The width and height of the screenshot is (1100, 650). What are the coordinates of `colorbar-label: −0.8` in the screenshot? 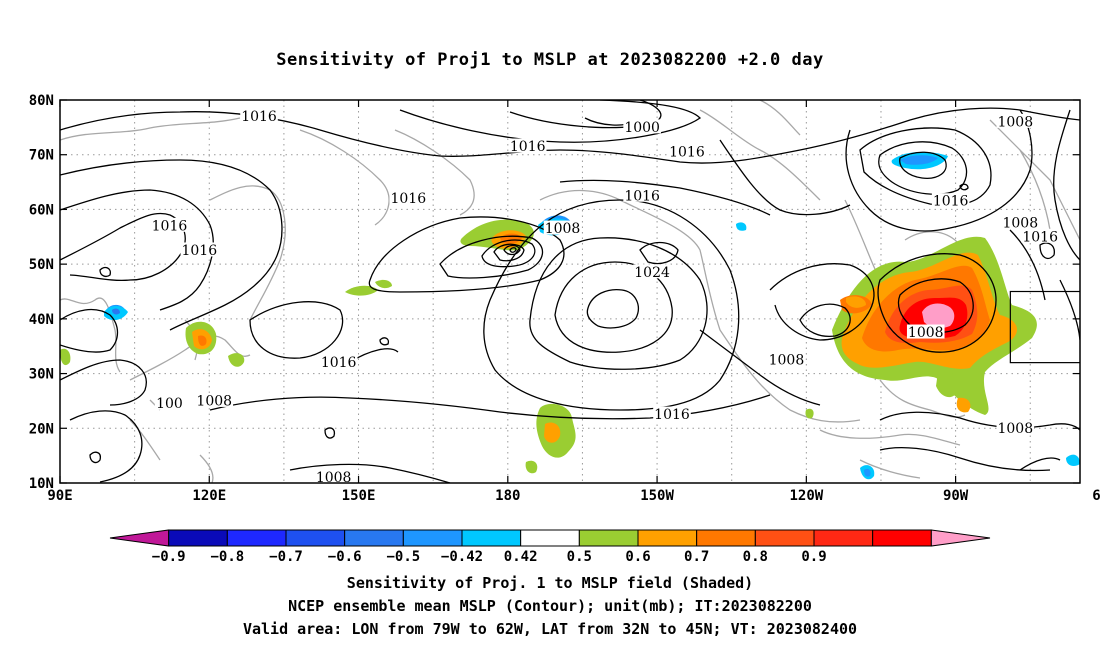 It's located at (227, 557).